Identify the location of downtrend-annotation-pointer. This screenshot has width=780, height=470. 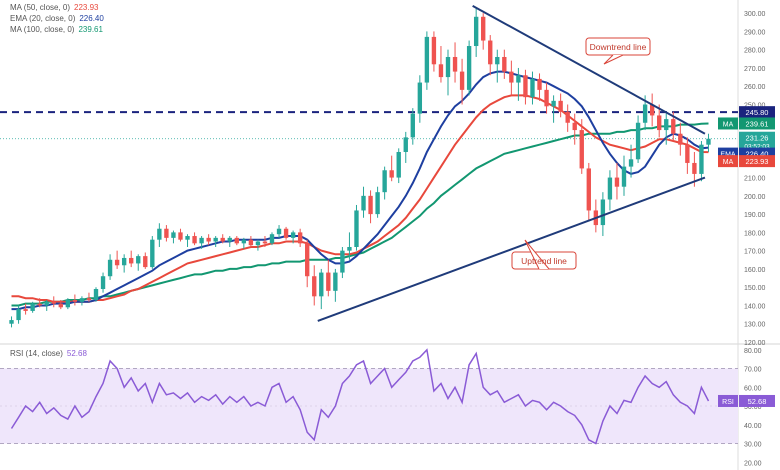
(613, 59).